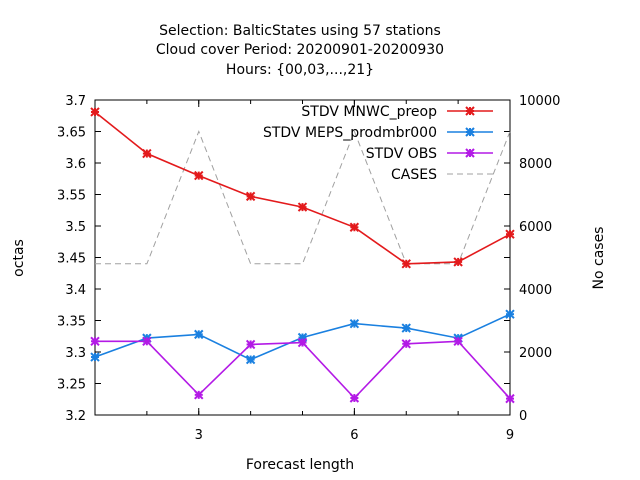 The height and width of the screenshot is (480, 640). Describe the element at coordinates (75, 353) in the screenshot. I see `y-tick-label: 3.3` at that location.